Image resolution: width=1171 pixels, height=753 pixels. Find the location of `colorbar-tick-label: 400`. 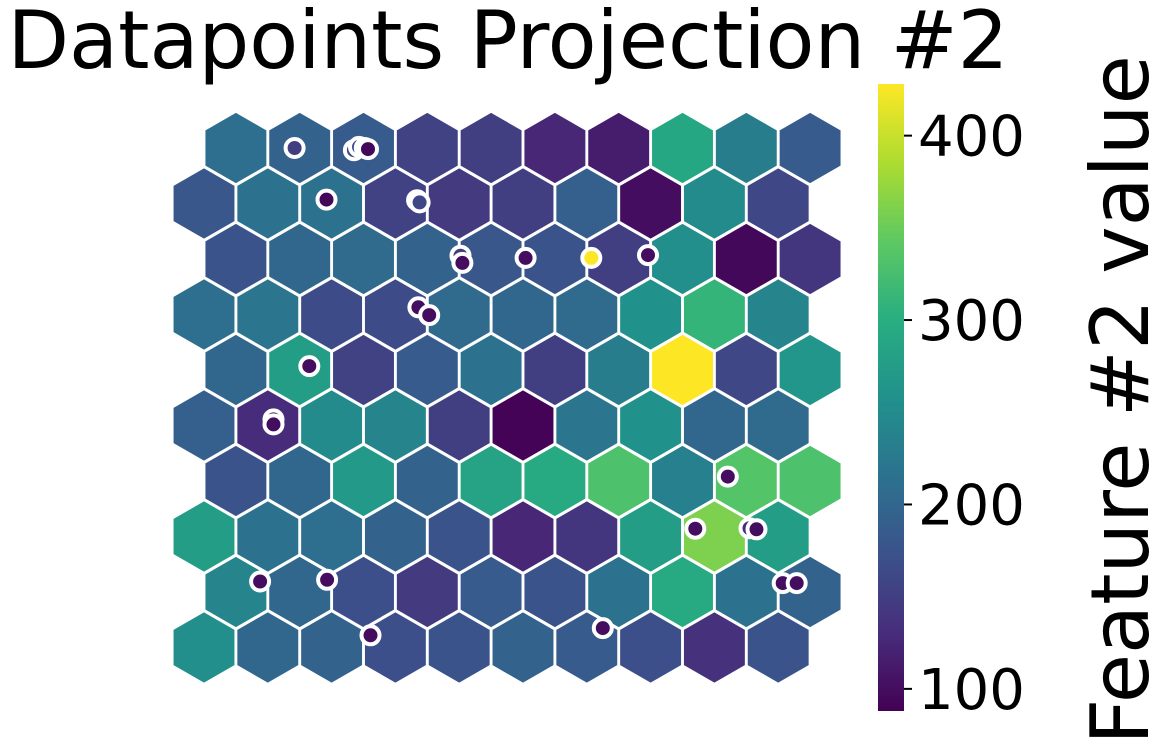

colorbar-tick-label: 400 is located at coordinates (971, 137).